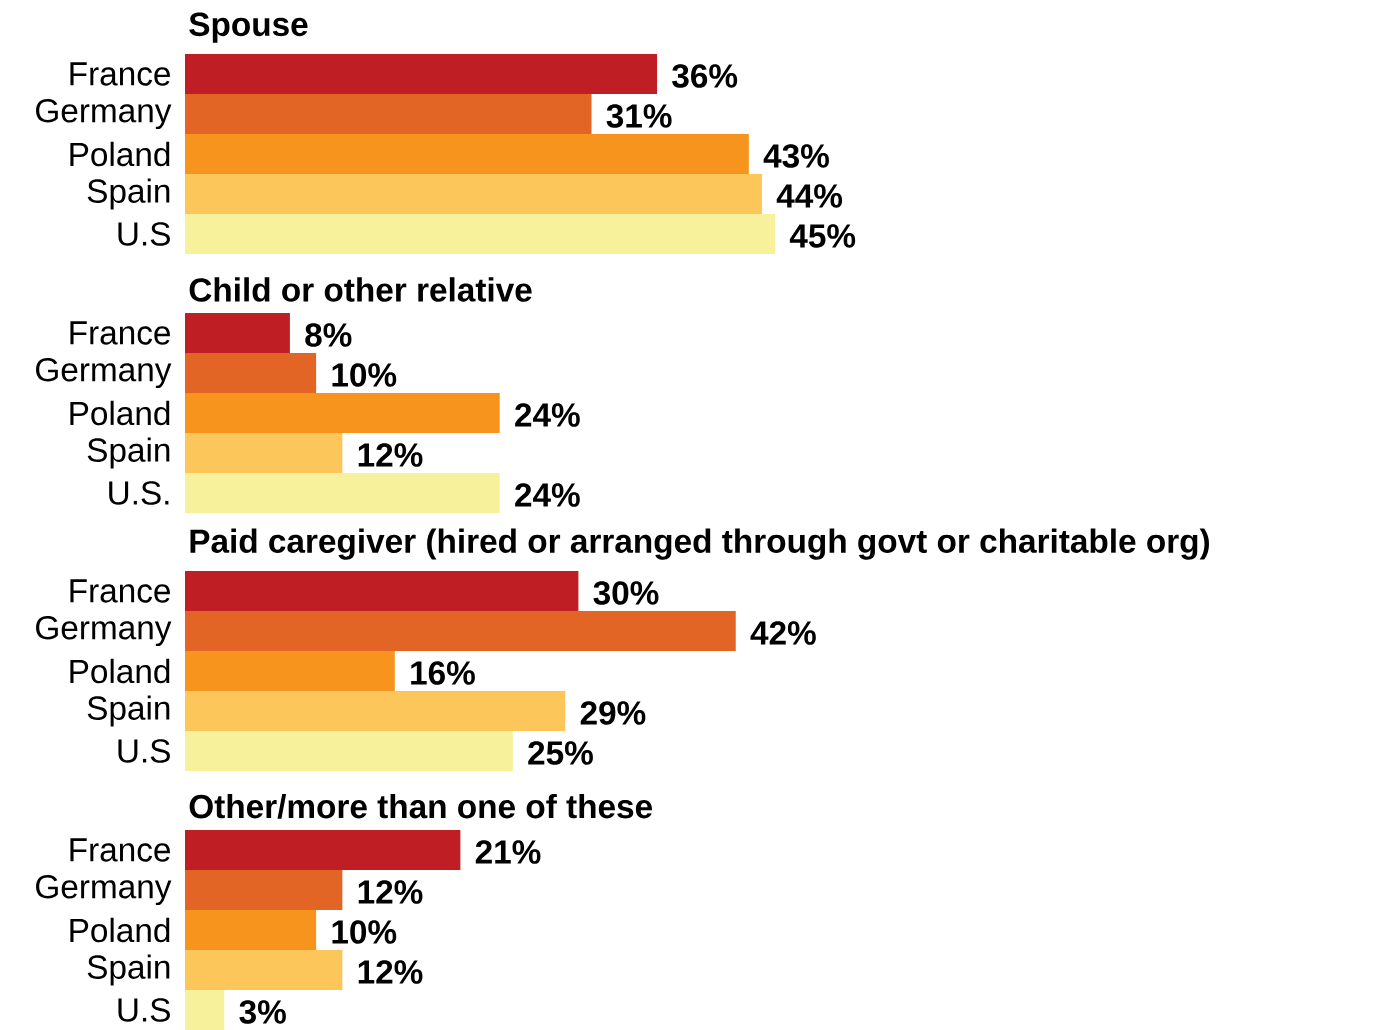 Image resolution: width=1373 pixels, height=1030 pixels. What do you see at coordinates (328, 335) in the screenshot?
I see `data-label: 8%` at bounding box center [328, 335].